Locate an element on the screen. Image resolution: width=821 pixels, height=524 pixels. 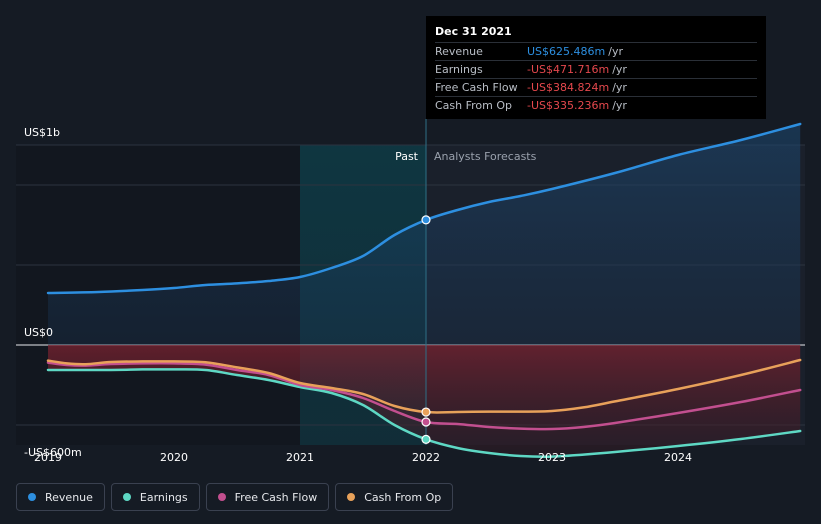
legend-item-cash-from-op: Cash From Op is located at coordinates (394, 497).